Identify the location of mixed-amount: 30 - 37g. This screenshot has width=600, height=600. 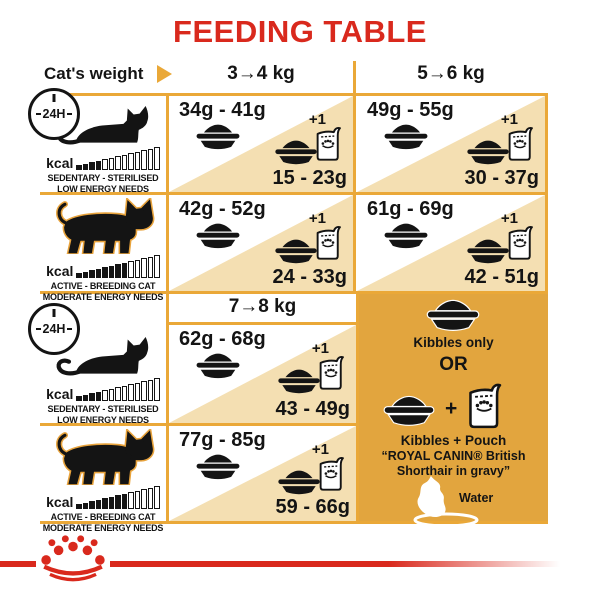
(501, 178).